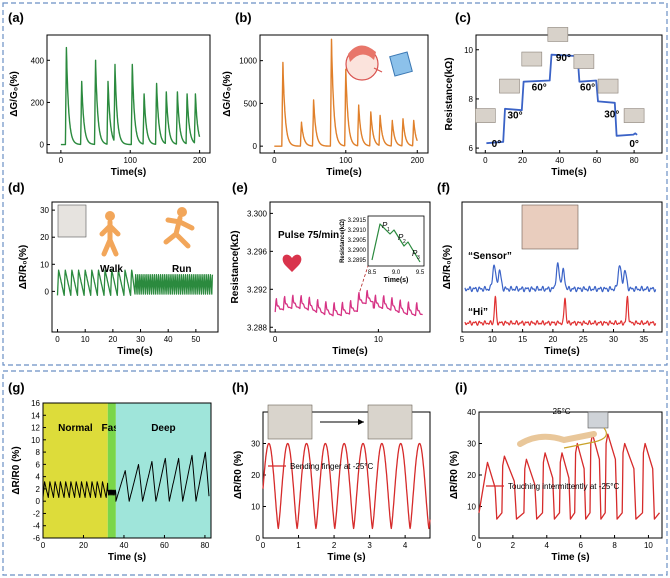 The image size is (670, 578). Describe the element at coordinates (37, 526) in the screenshot. I see `y-tick-label: -4` at that location.